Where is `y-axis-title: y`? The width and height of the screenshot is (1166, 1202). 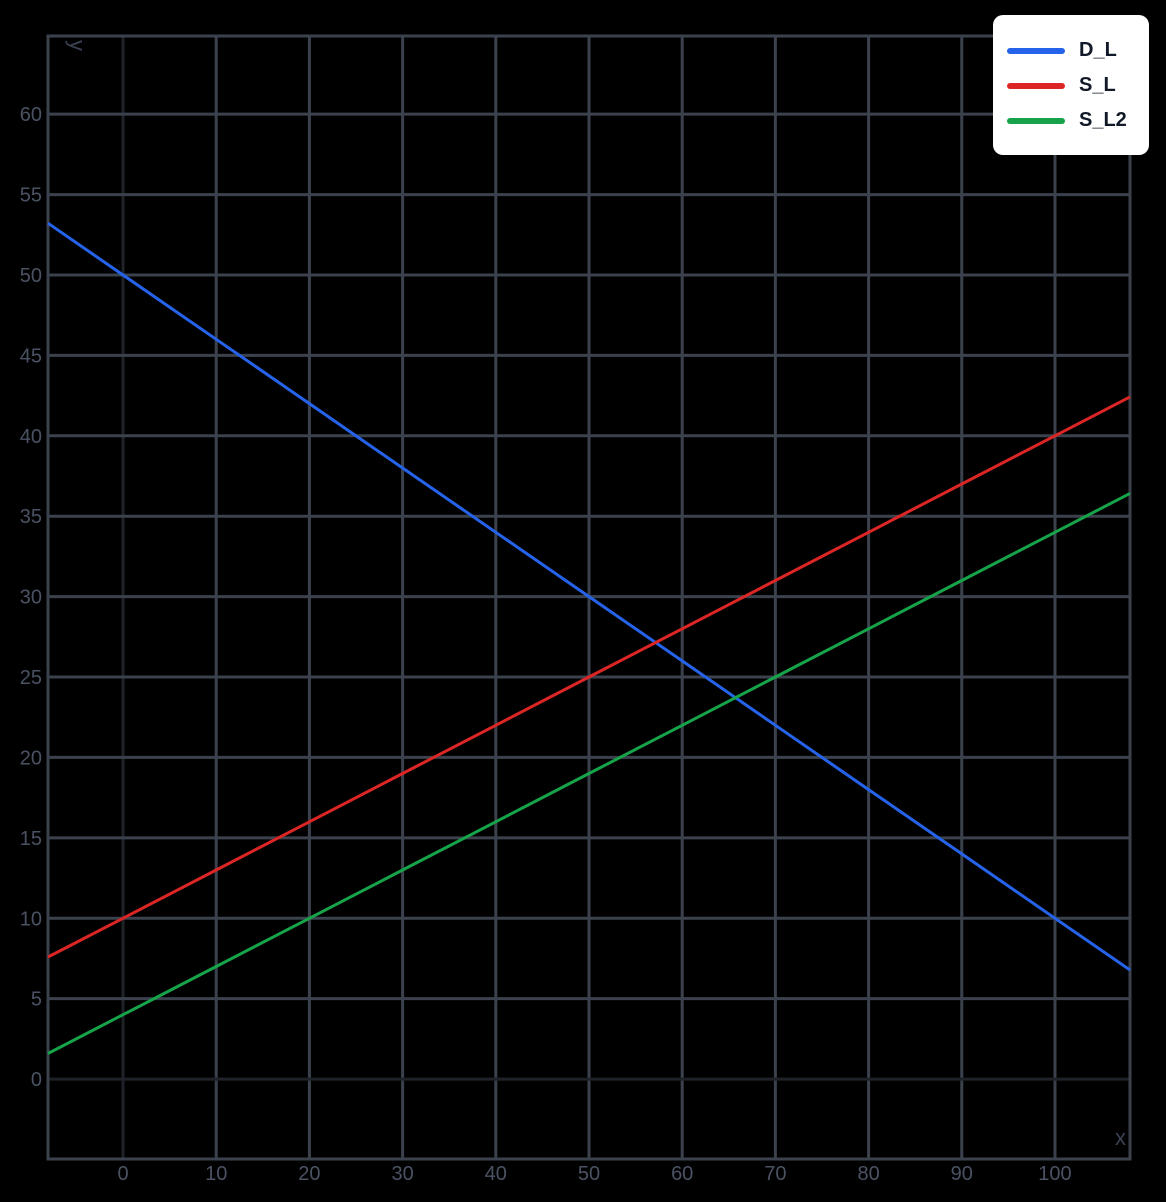
y-axis-title: y is located at coordinates (77, 45).